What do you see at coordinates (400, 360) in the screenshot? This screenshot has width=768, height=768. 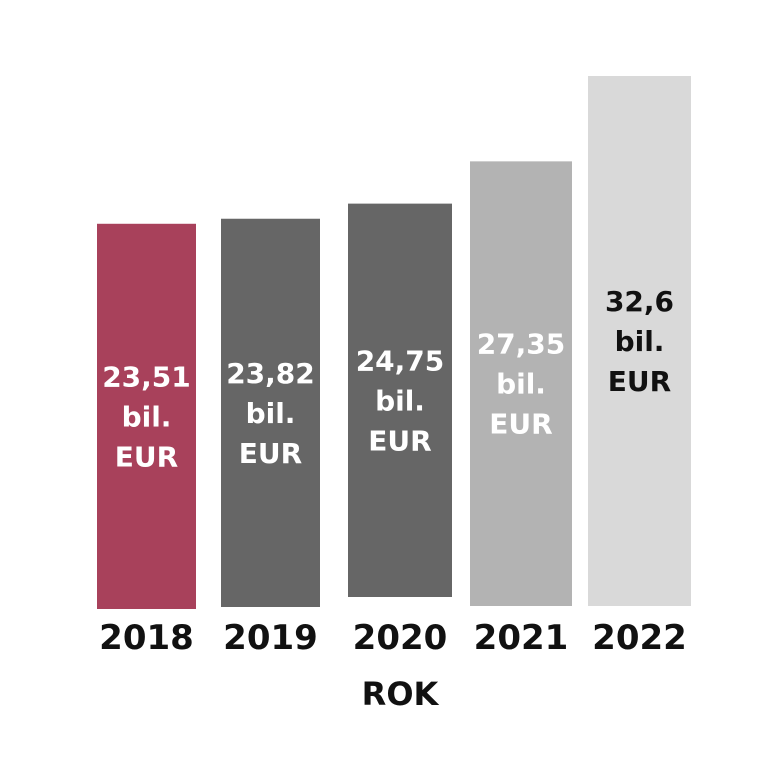 I see `data-label-line: 24,75` at bounding box center [400, 360].